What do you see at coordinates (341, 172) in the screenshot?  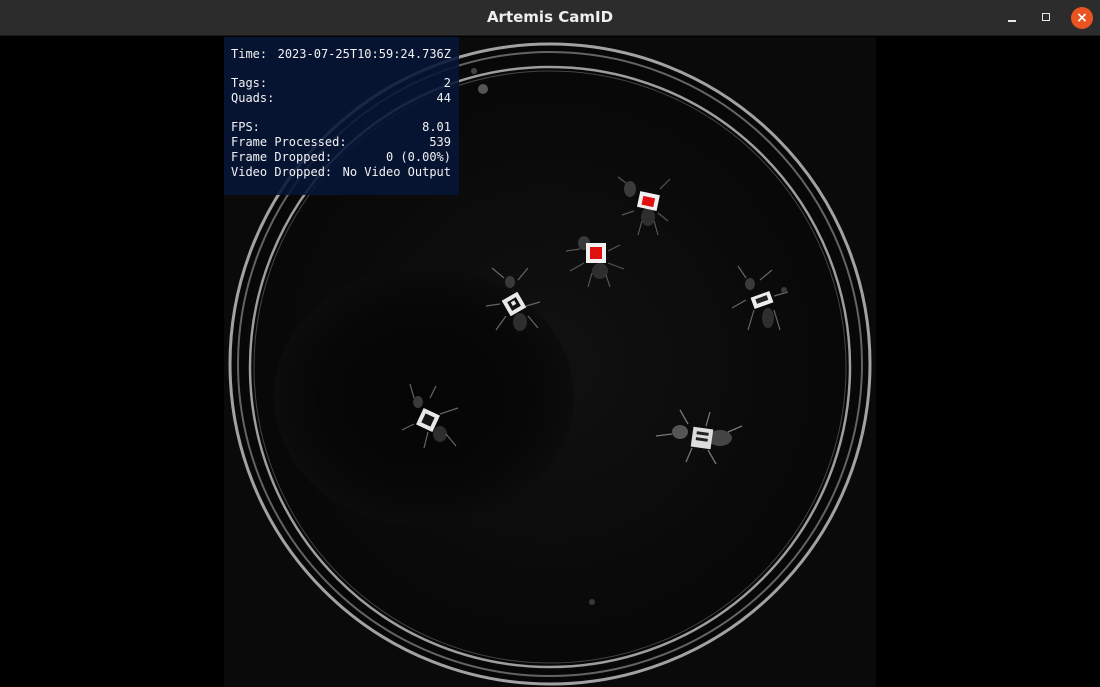 I see `video-dropped-row: Video Dropped: No Video Output` at bounding box center [341, 172].